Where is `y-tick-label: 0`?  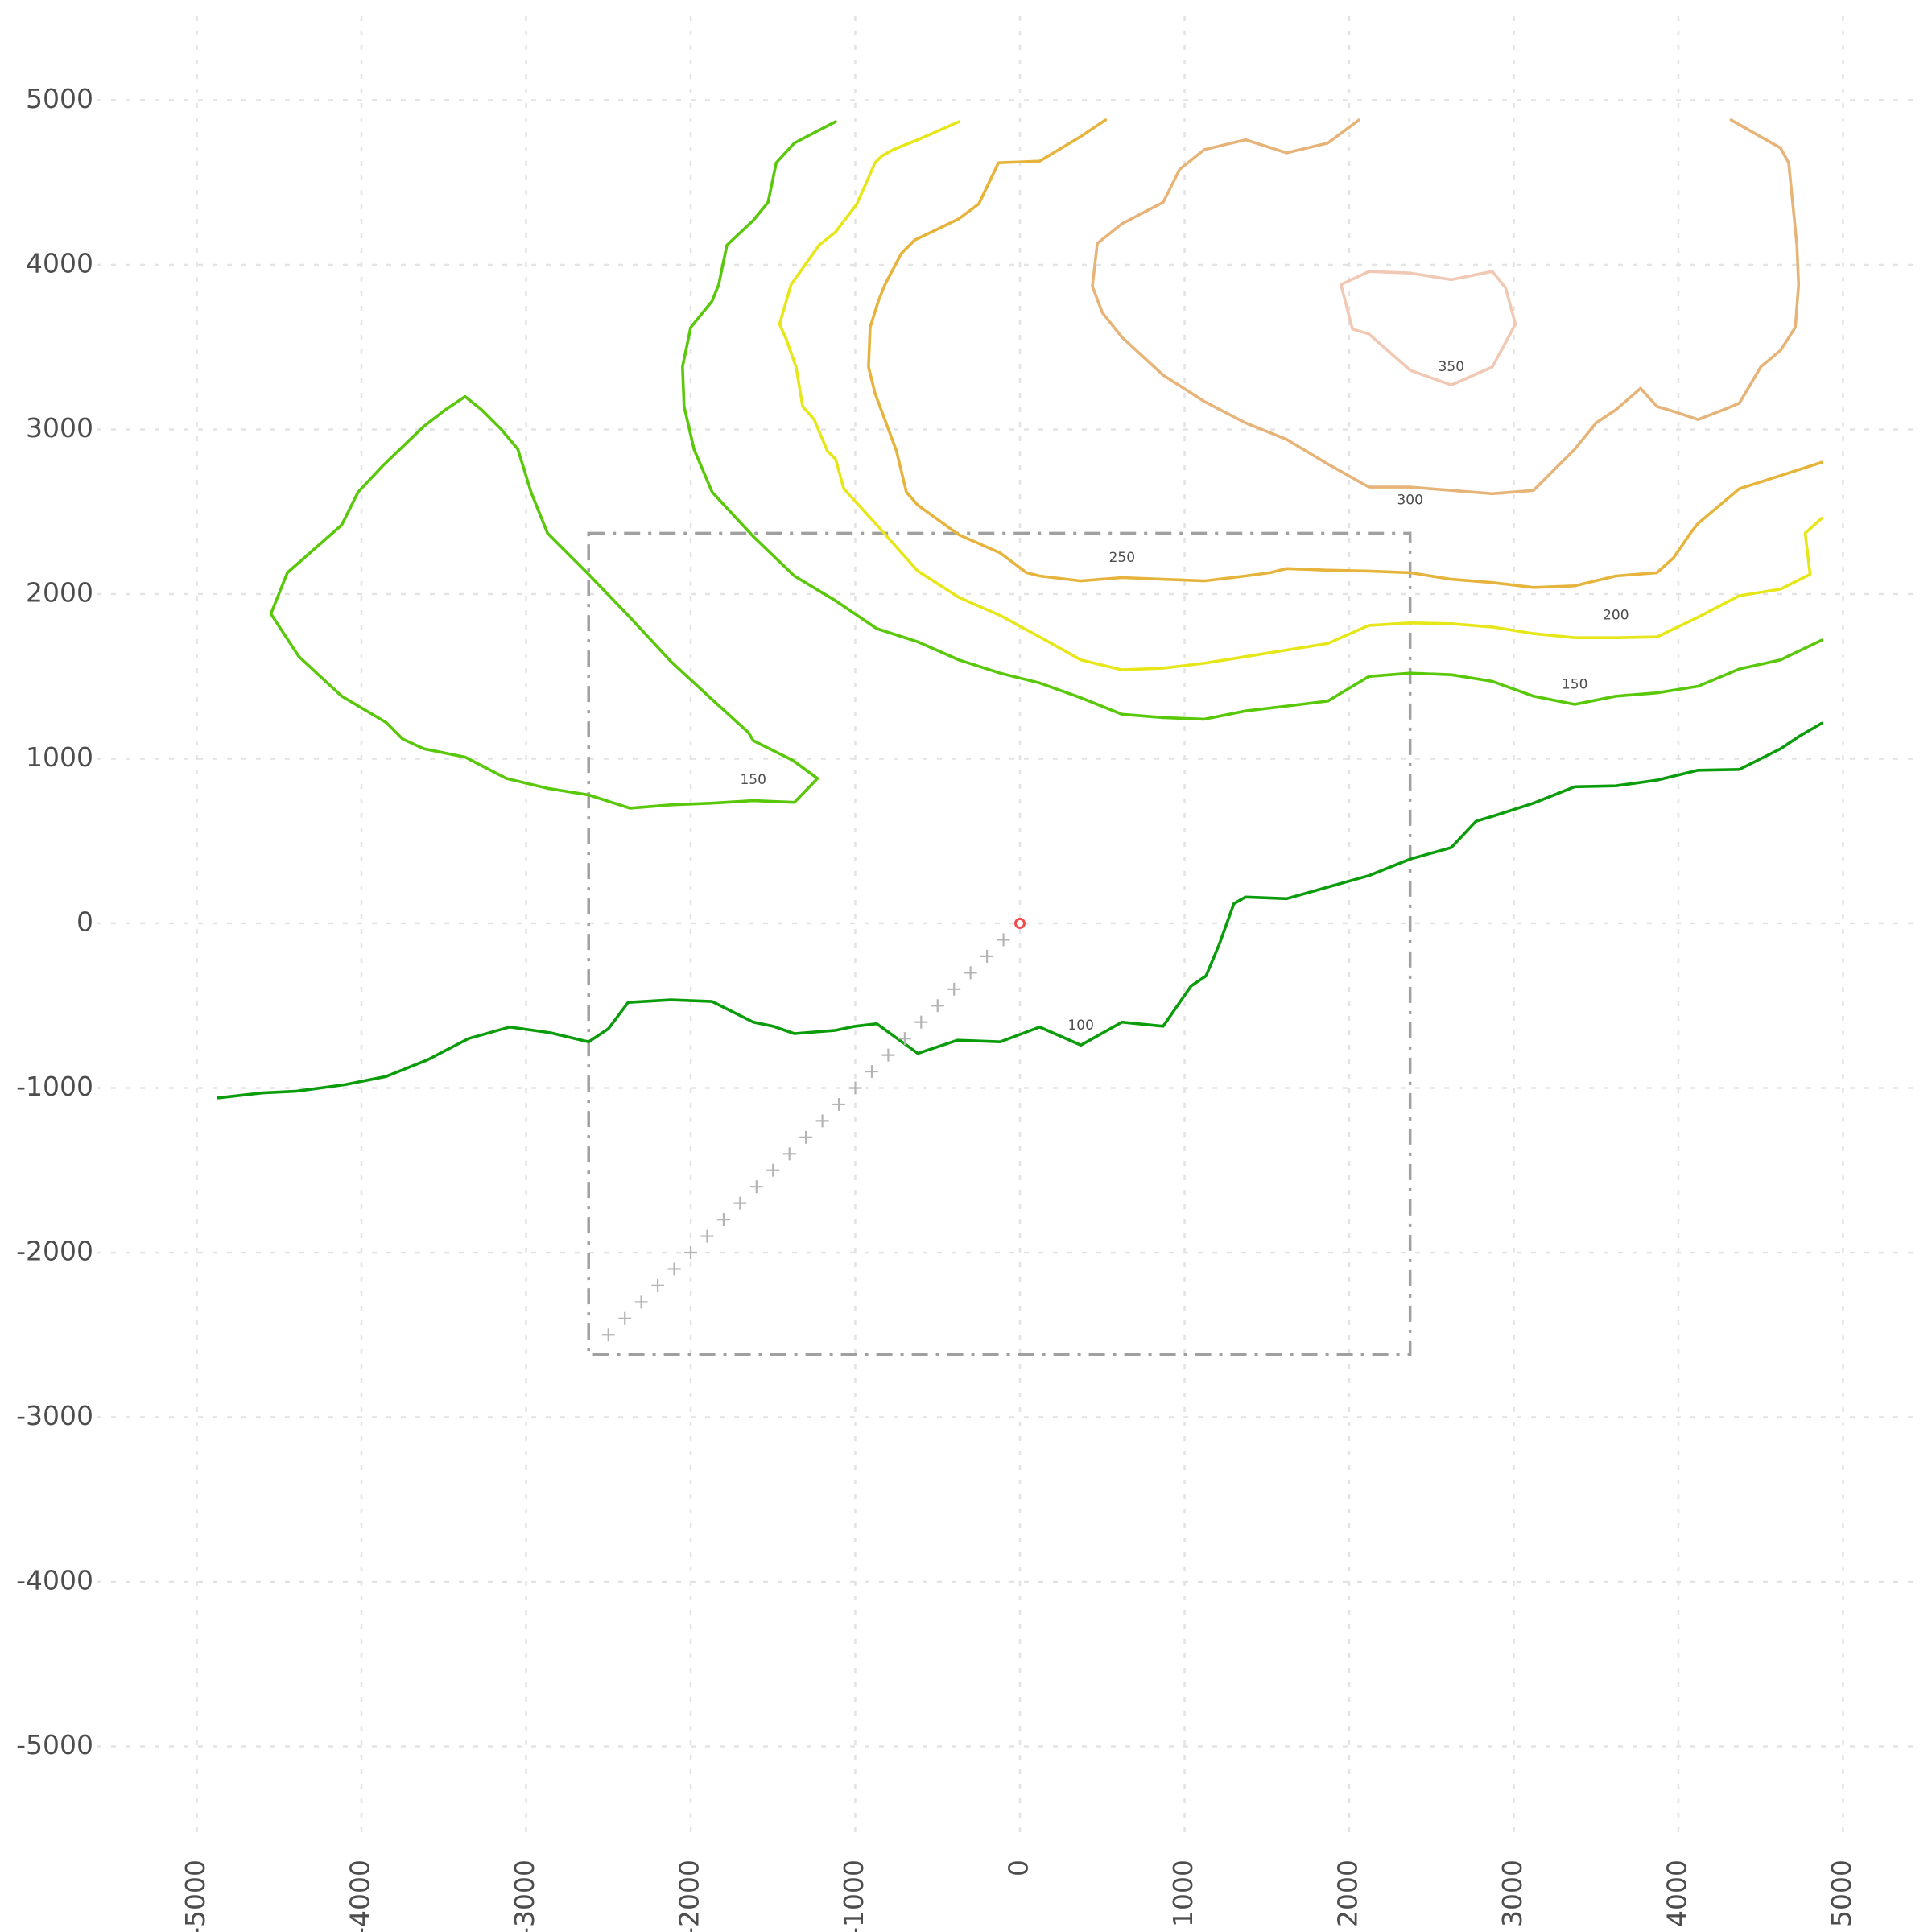 y-tick-label: 0 is located at coordinates (84, 922).